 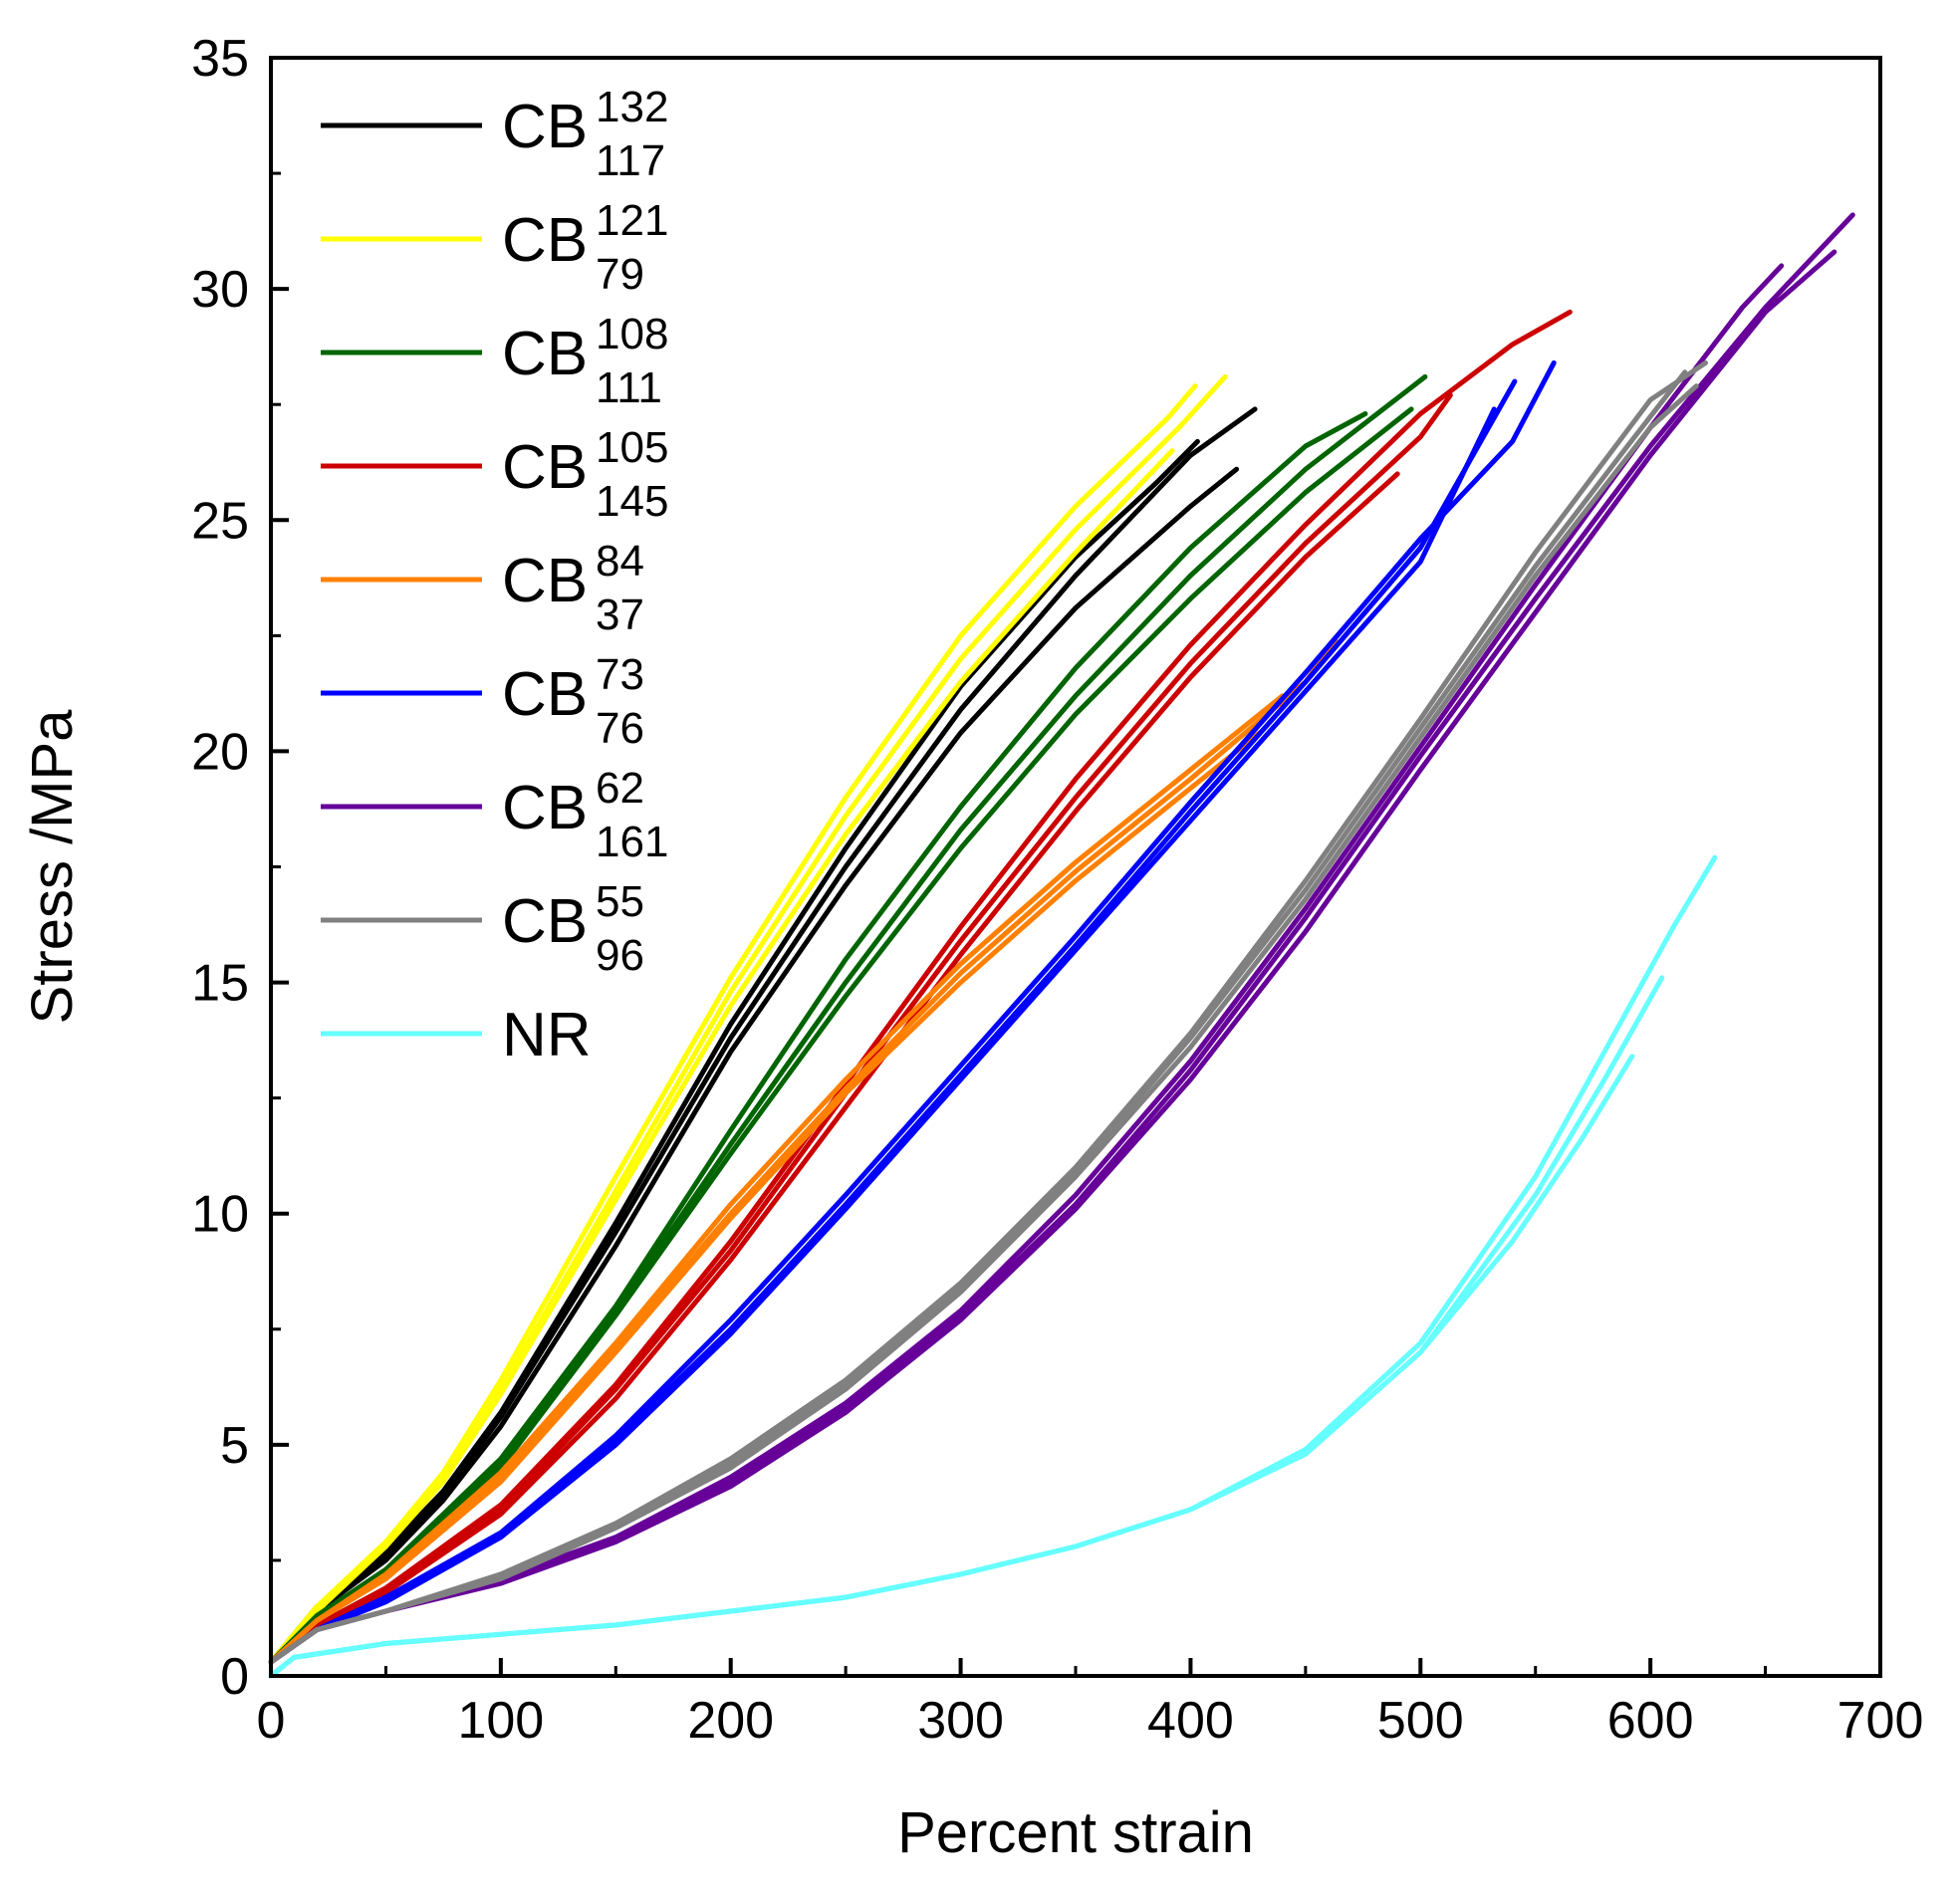 What do you see at coordinates (482, 588) in the screenshot?
I see `legend-entry: CB 84 37` at bounding box center [482, 588].